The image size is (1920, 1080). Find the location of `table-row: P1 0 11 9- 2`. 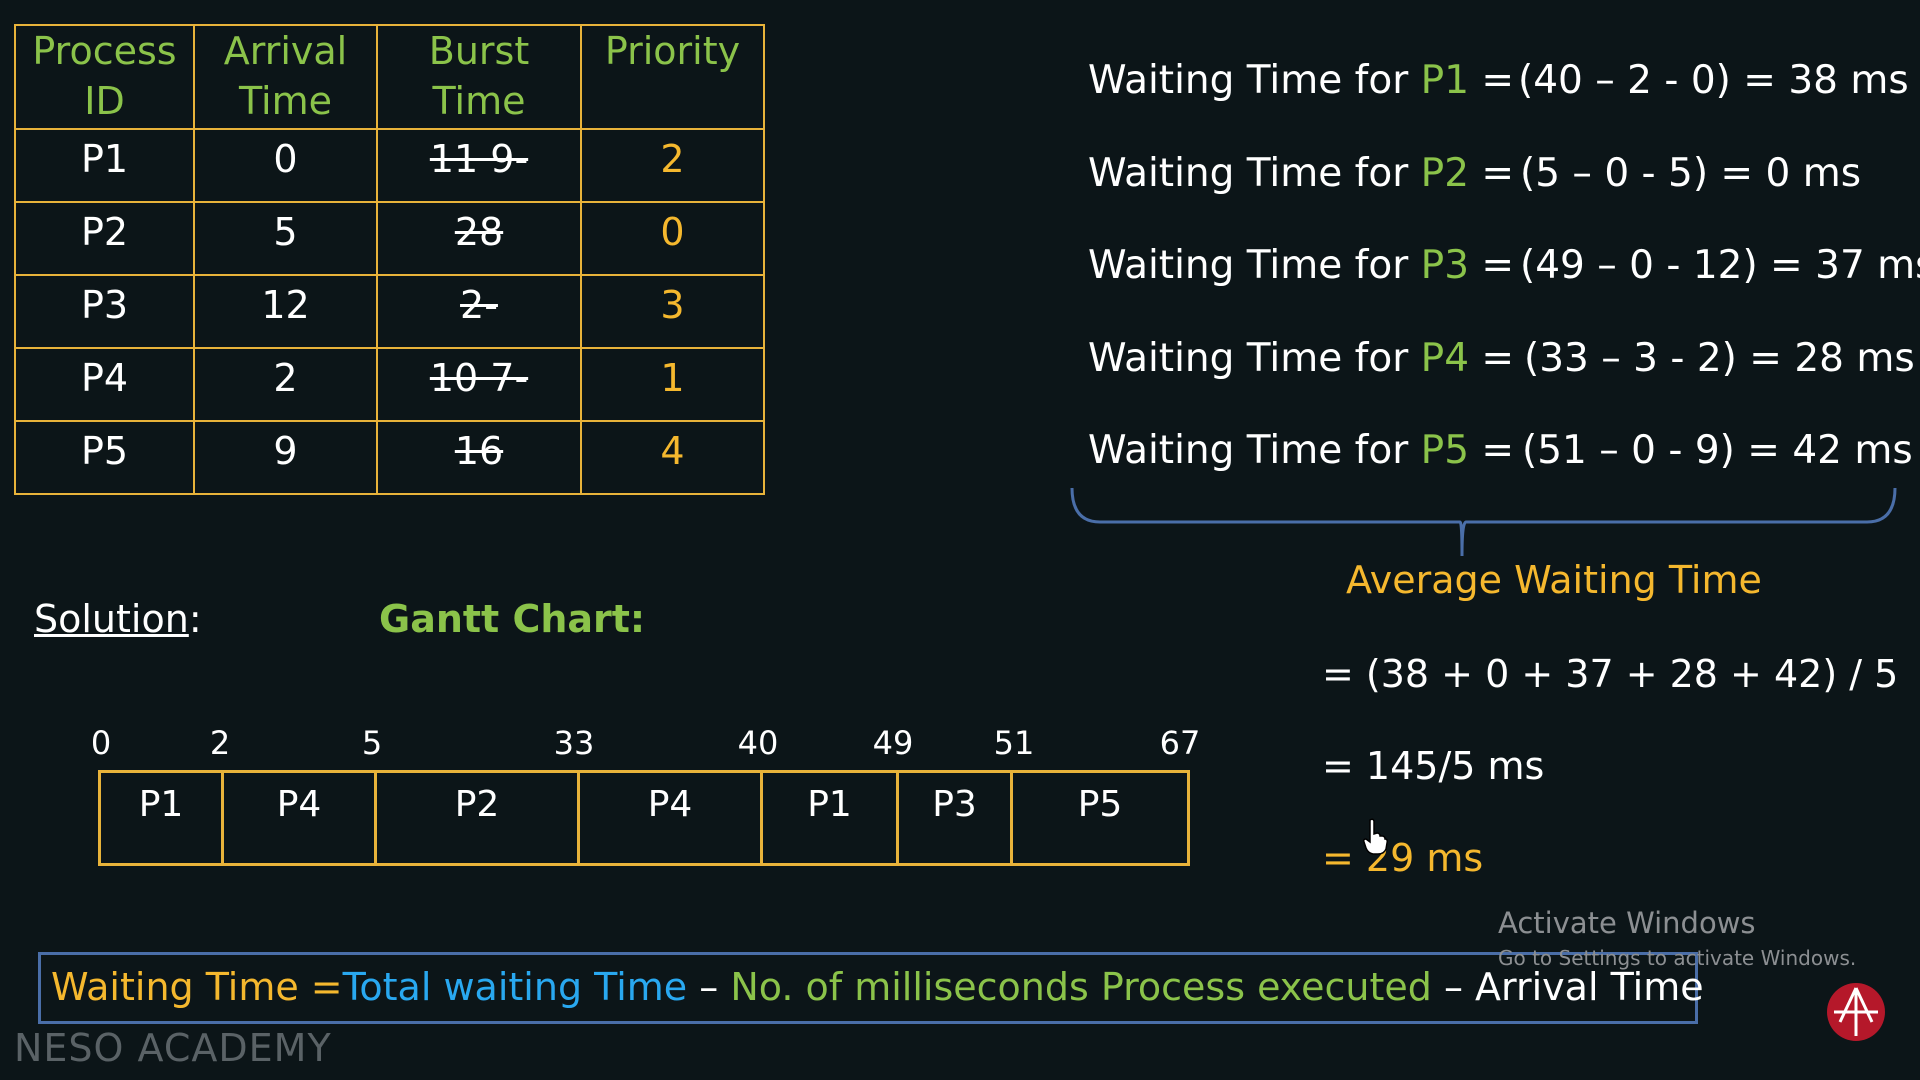

table-row: P1 0 11 9- 2 is located at coordinates (389, 165).